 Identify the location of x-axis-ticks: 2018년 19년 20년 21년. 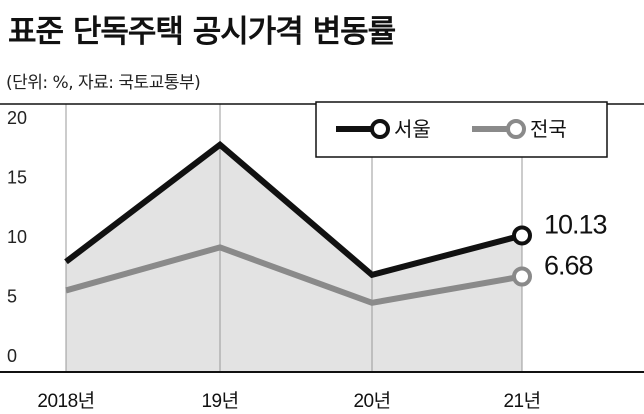
(289, 401).